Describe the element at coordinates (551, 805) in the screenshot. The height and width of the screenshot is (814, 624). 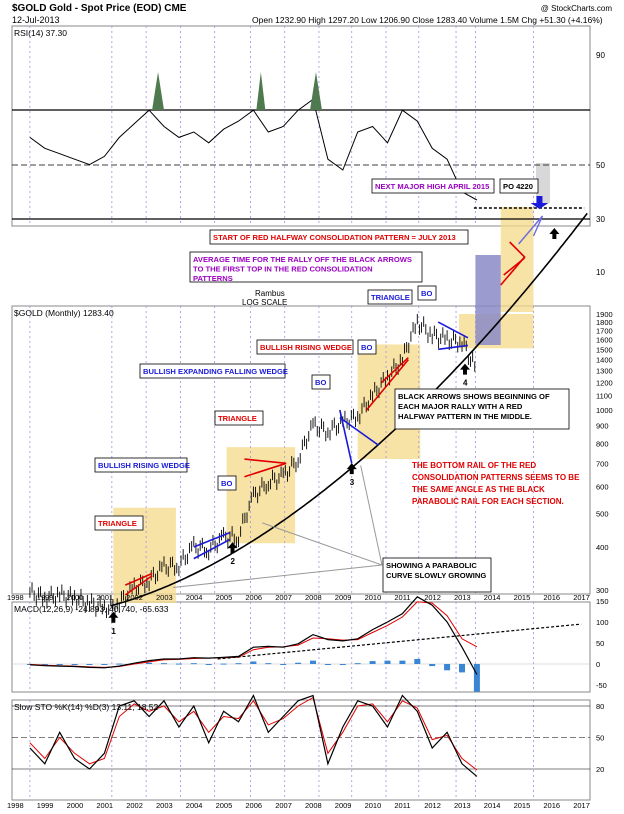
I see `sto-x-tick-label: 2016` at that location.